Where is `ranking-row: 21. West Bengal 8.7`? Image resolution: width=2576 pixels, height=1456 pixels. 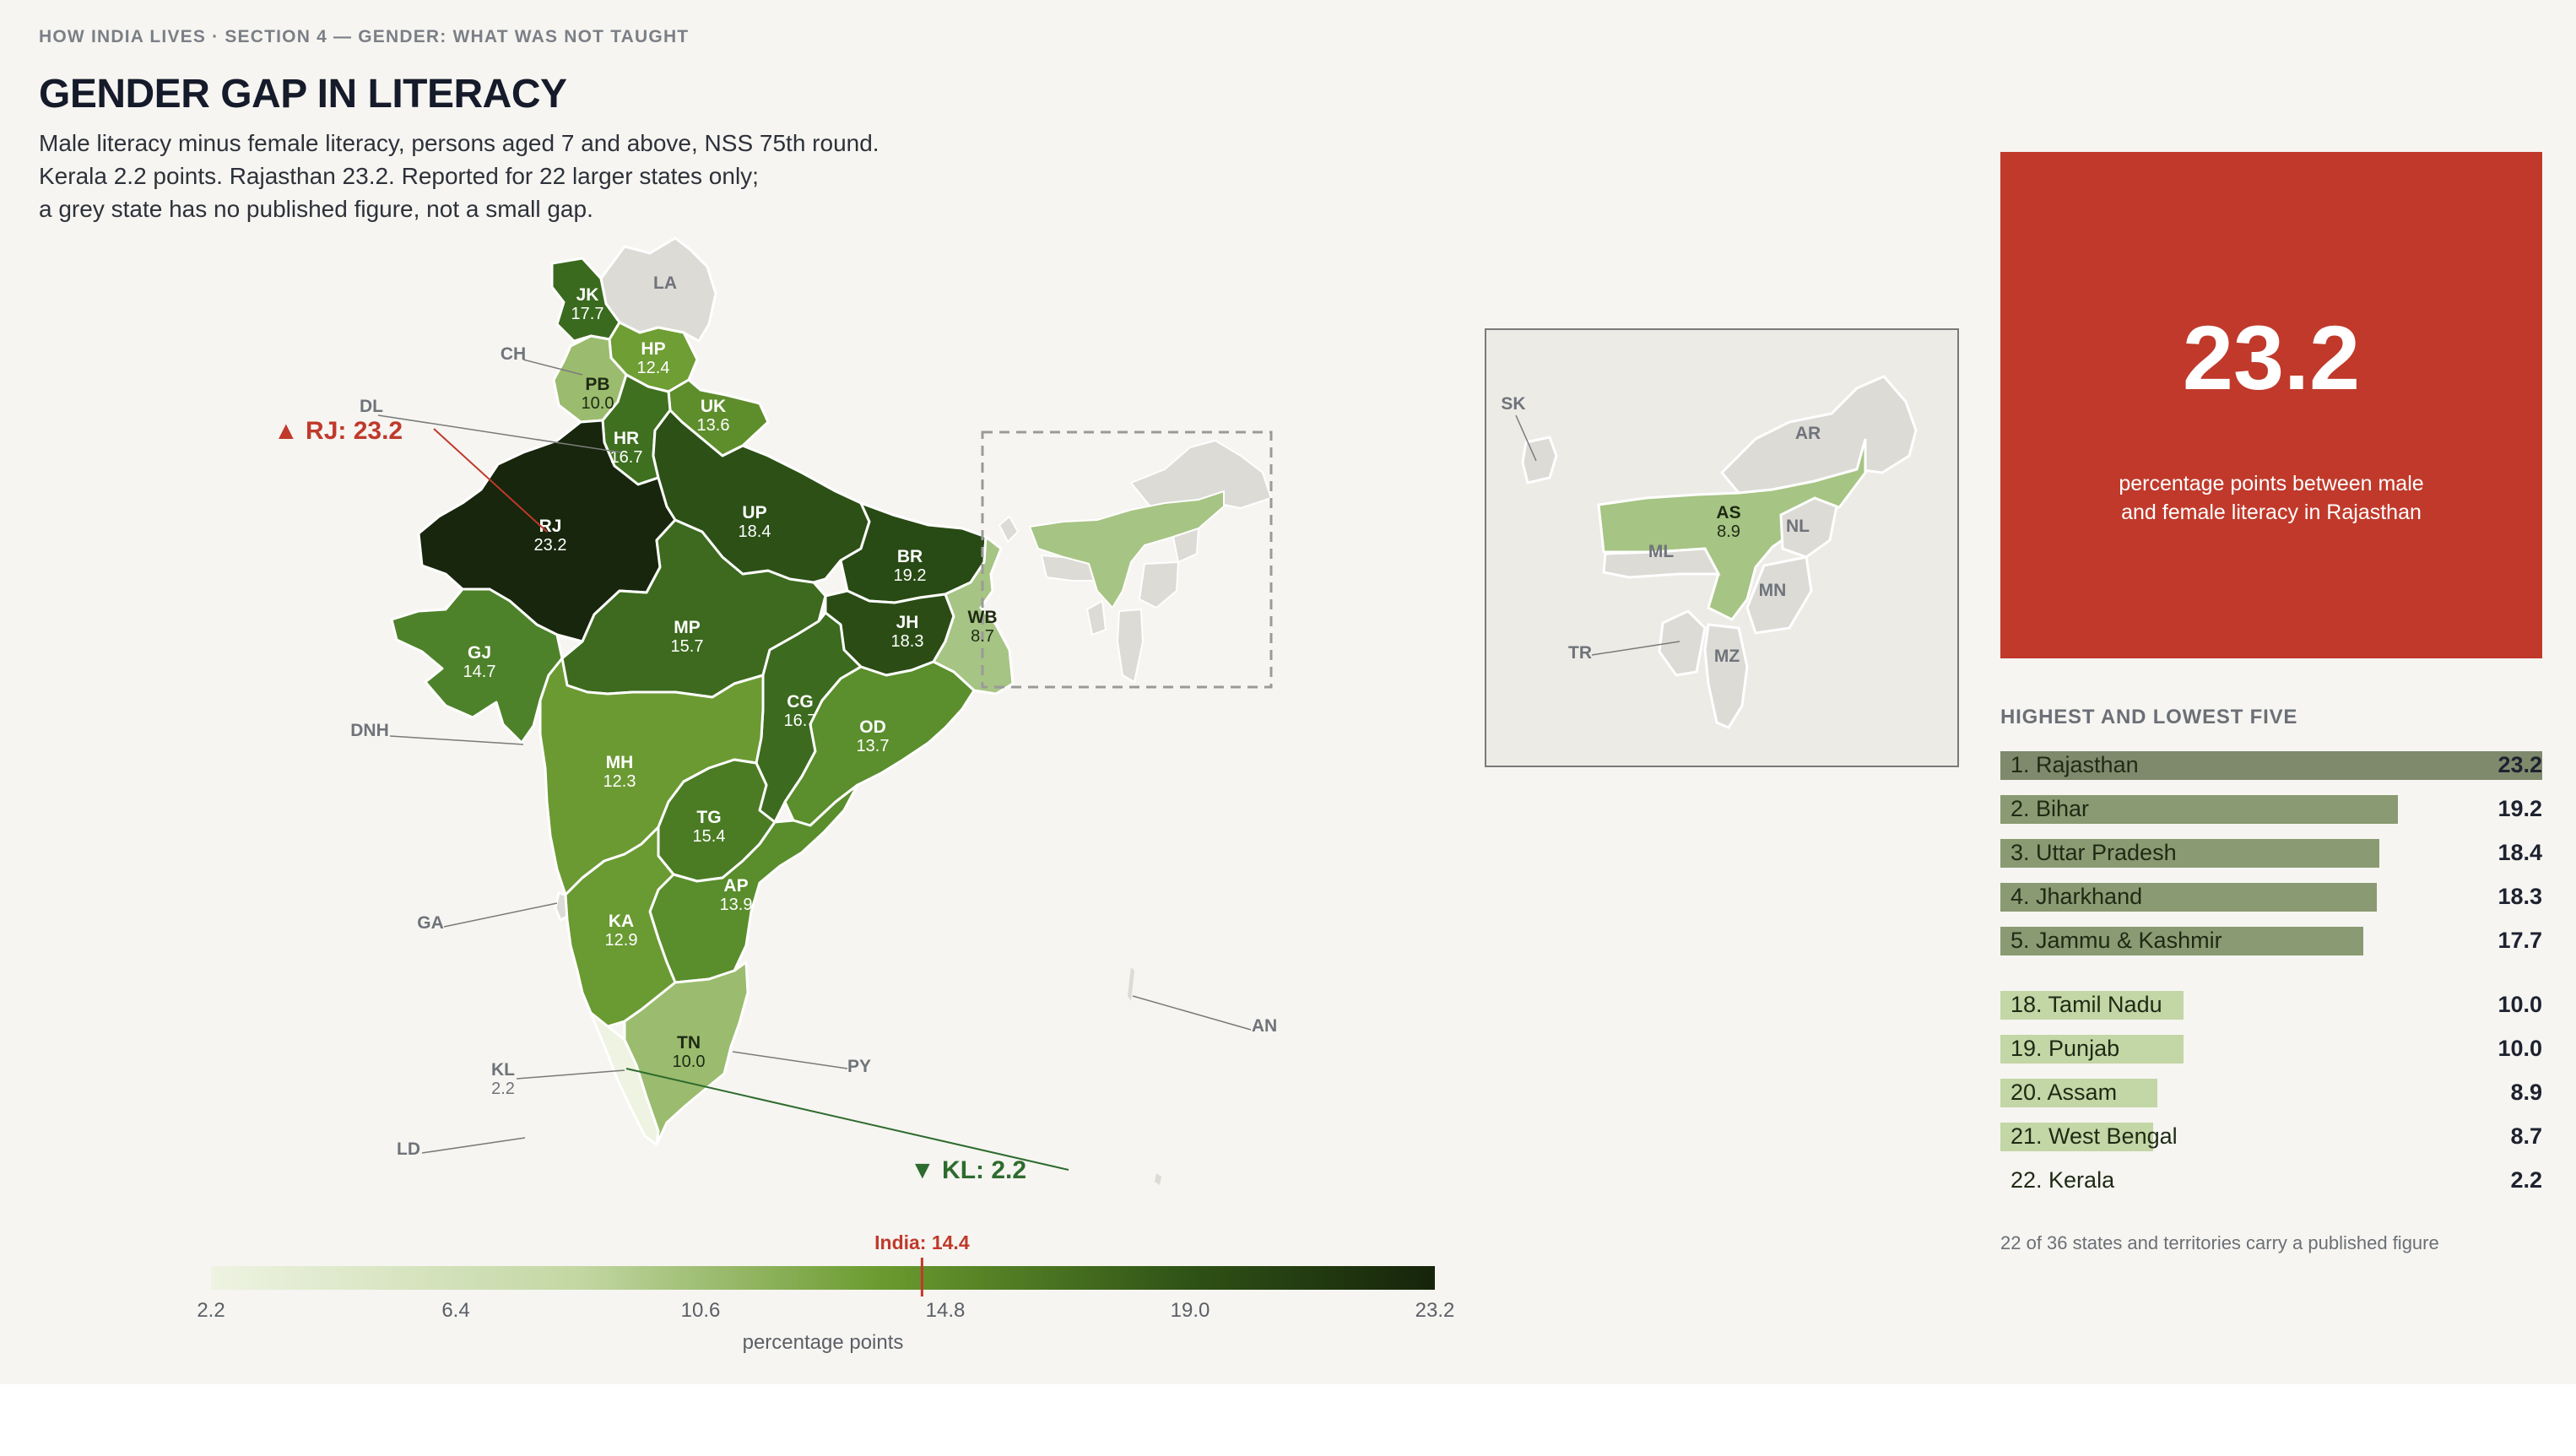
ranking-row: 21. West Bengal 8.7 is located at coordinates (2271, 1136).